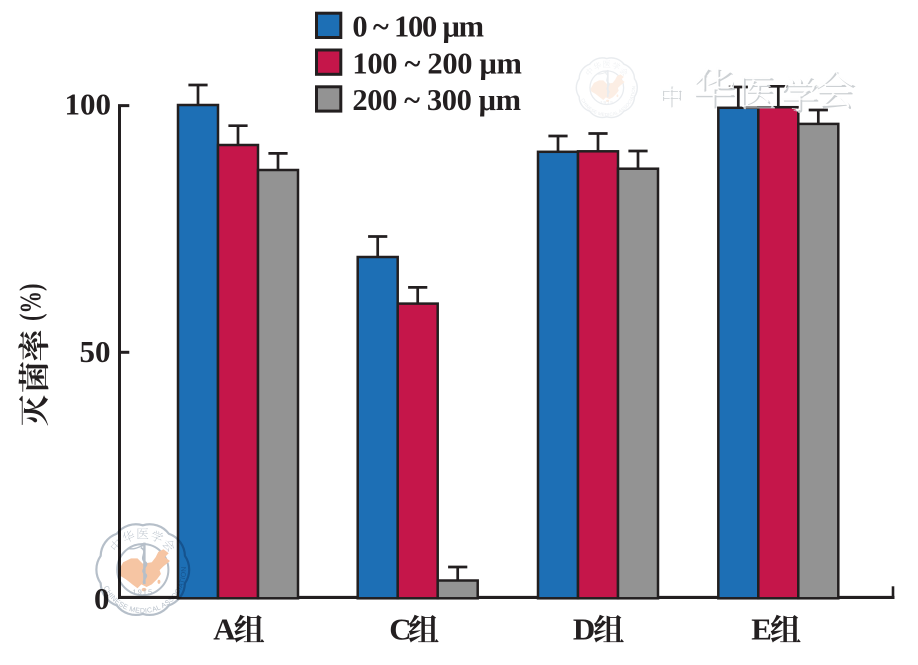 This screenshot has width=918, height=665. I want to click on svg-text: 50, so click(95, 351).